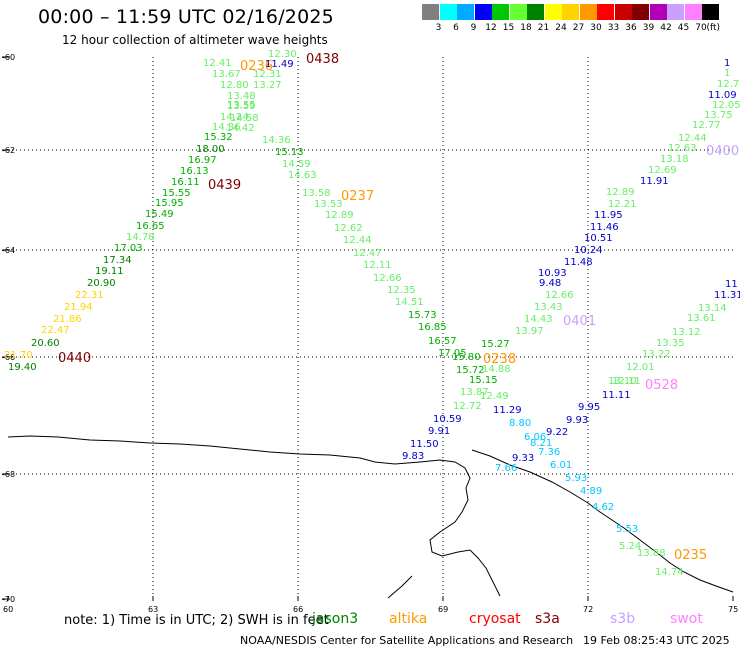 This screenshot has height=650, width=740. I want to click on legend-label: 12, so click(491, 28).